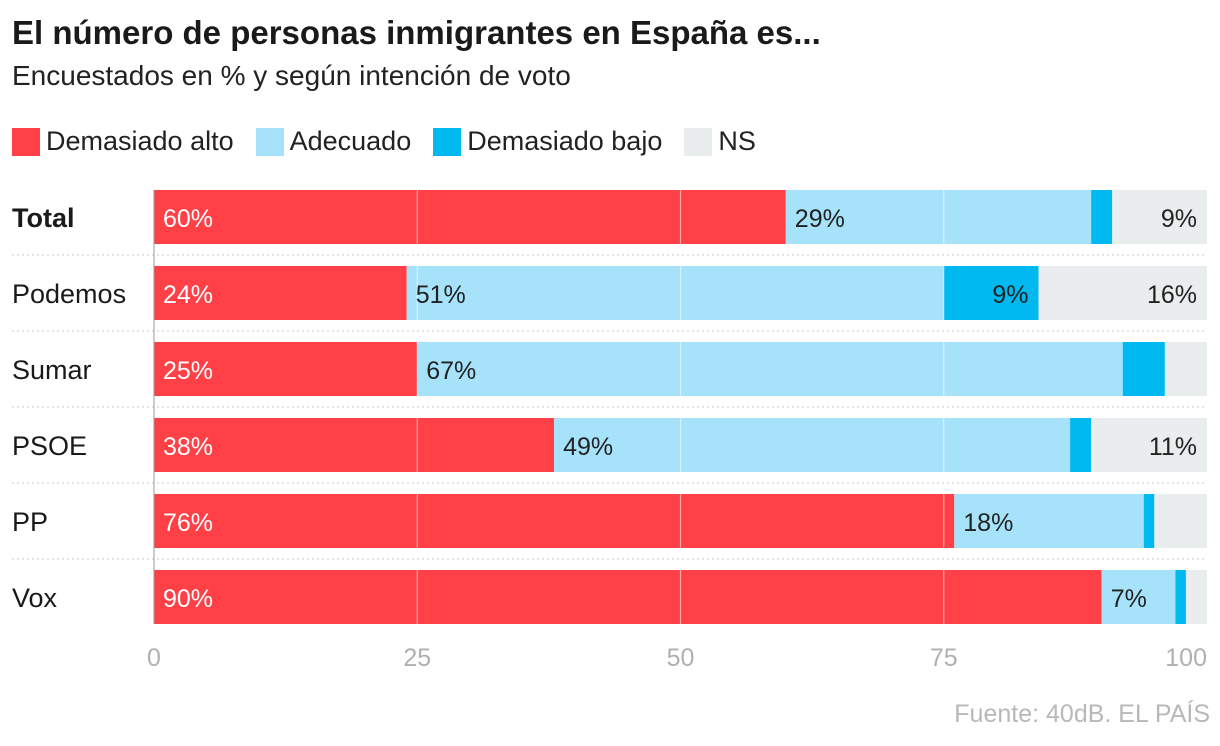 The height and width of the screenshot is (746, 1220). Describe the element at coordinates (681, 658) in the screenshot. I see `x-tick-label-50: 50` at that location.